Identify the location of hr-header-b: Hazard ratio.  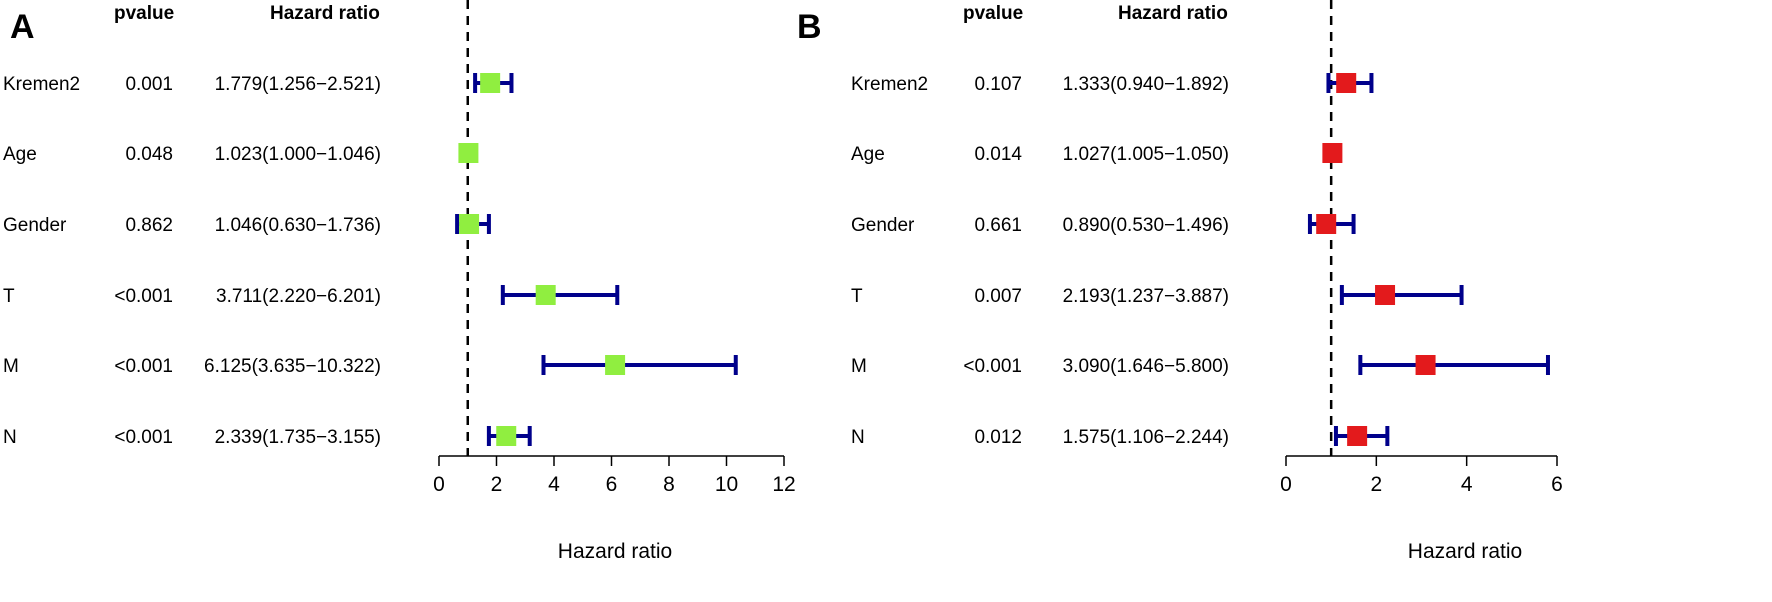
(1173, 13).